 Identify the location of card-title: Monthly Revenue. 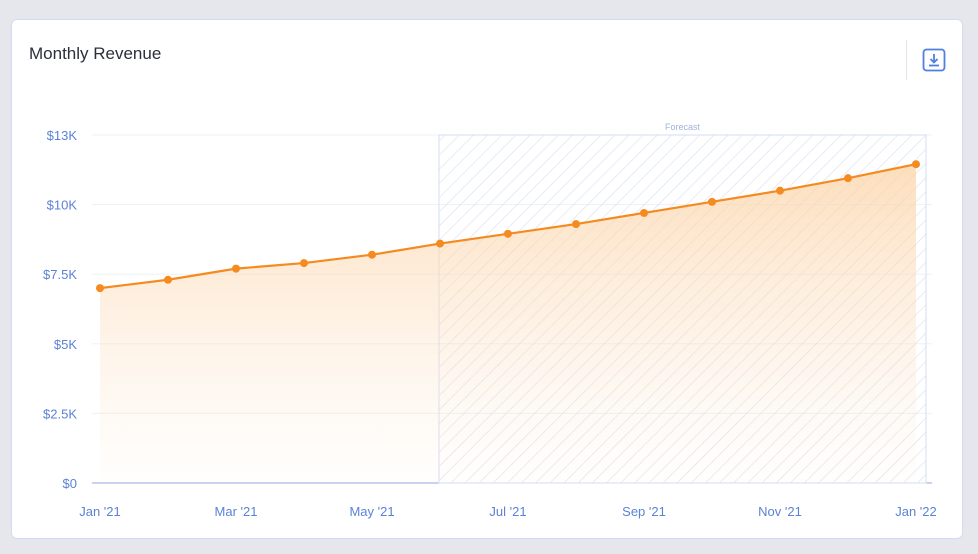
(95, 53).